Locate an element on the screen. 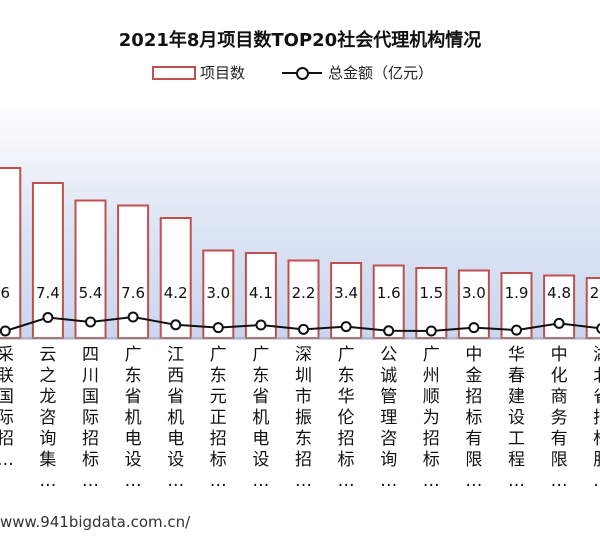 The width and height of the screenshot is (600, 540). amount-label: 4.2 is located at coordinates (176, 293).